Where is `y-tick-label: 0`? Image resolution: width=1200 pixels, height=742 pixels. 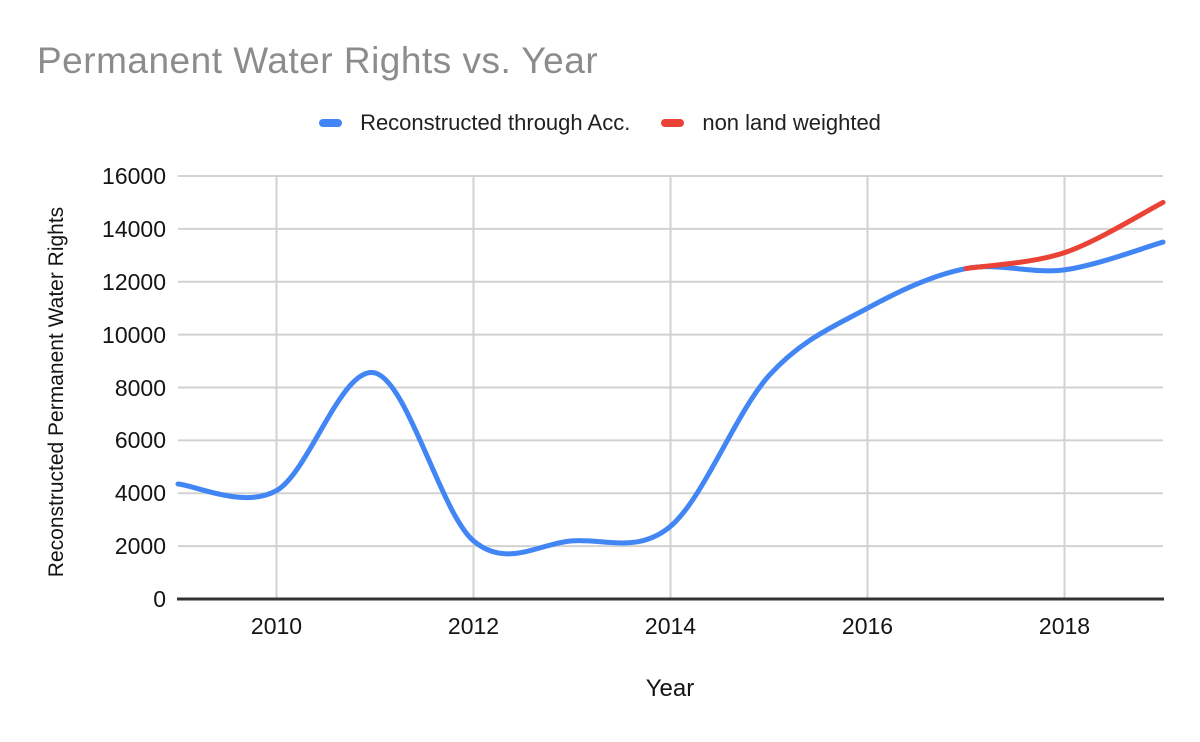
y-tick-label: 0 is located at coordinates (159, 599).